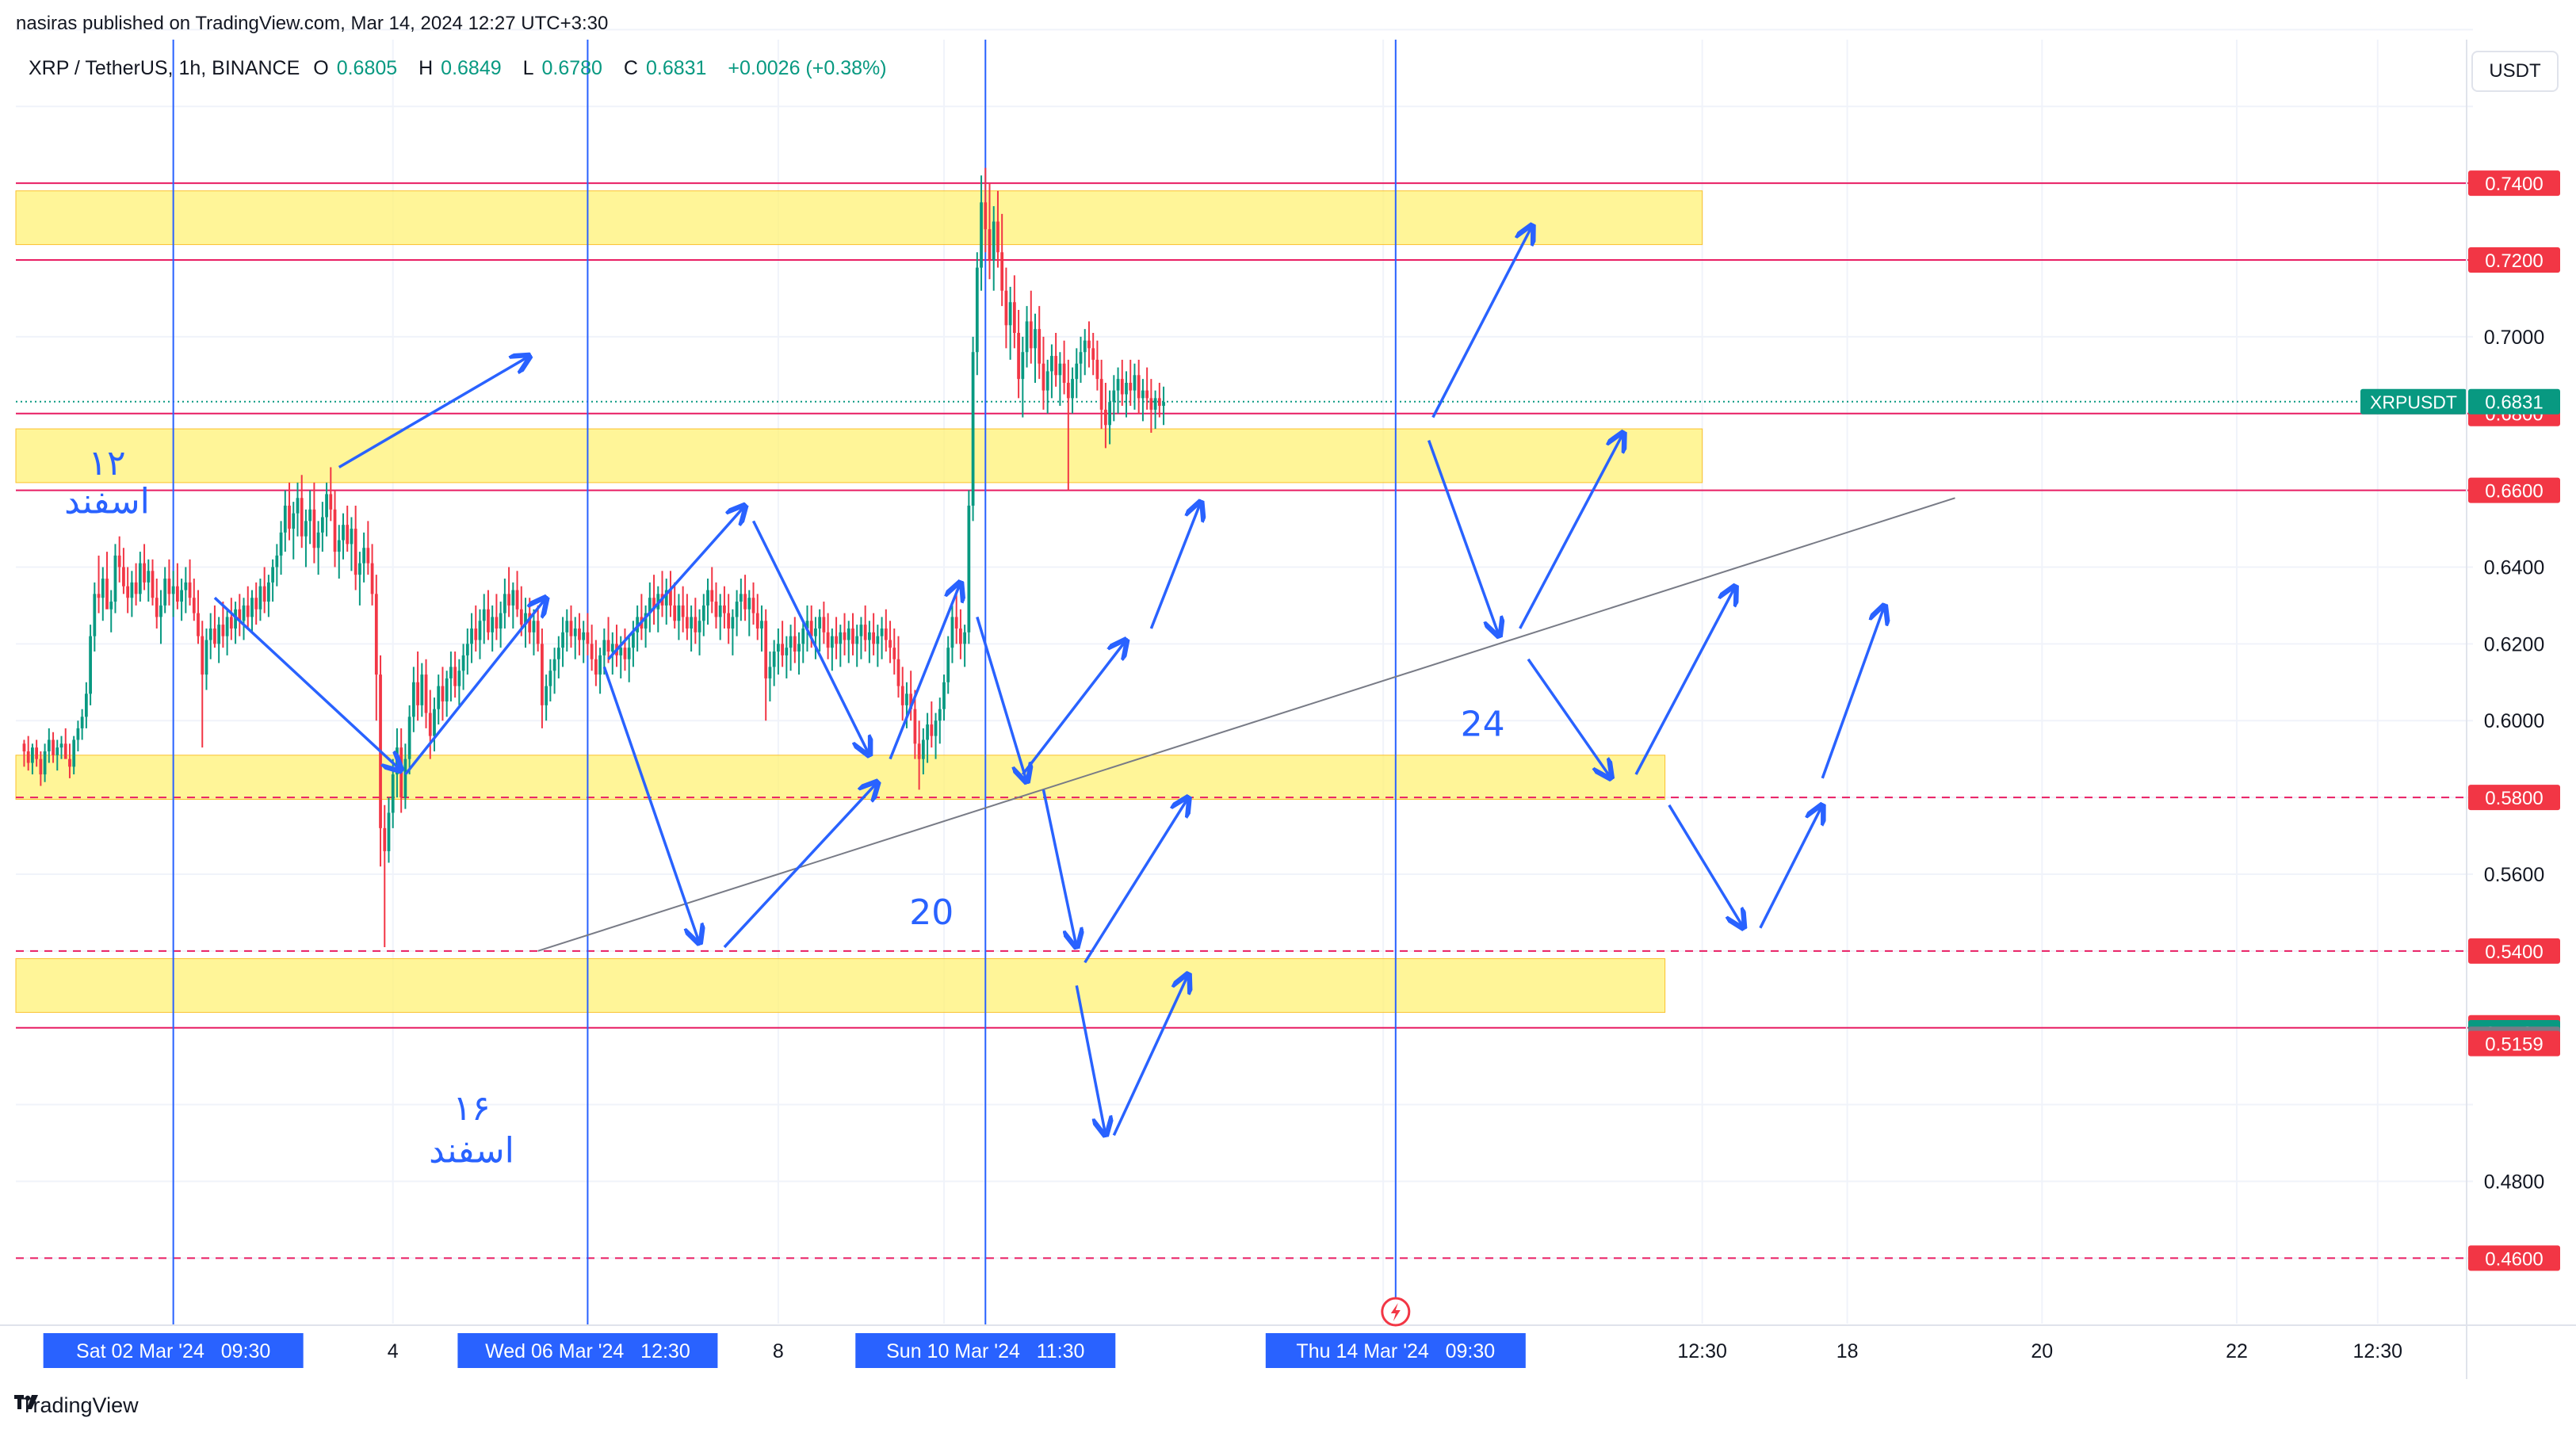 The image size is (2576, 1433). Describe the element at coordinates (1150, 1055) in the screenshot. I see `forecast-arrow` at that location.